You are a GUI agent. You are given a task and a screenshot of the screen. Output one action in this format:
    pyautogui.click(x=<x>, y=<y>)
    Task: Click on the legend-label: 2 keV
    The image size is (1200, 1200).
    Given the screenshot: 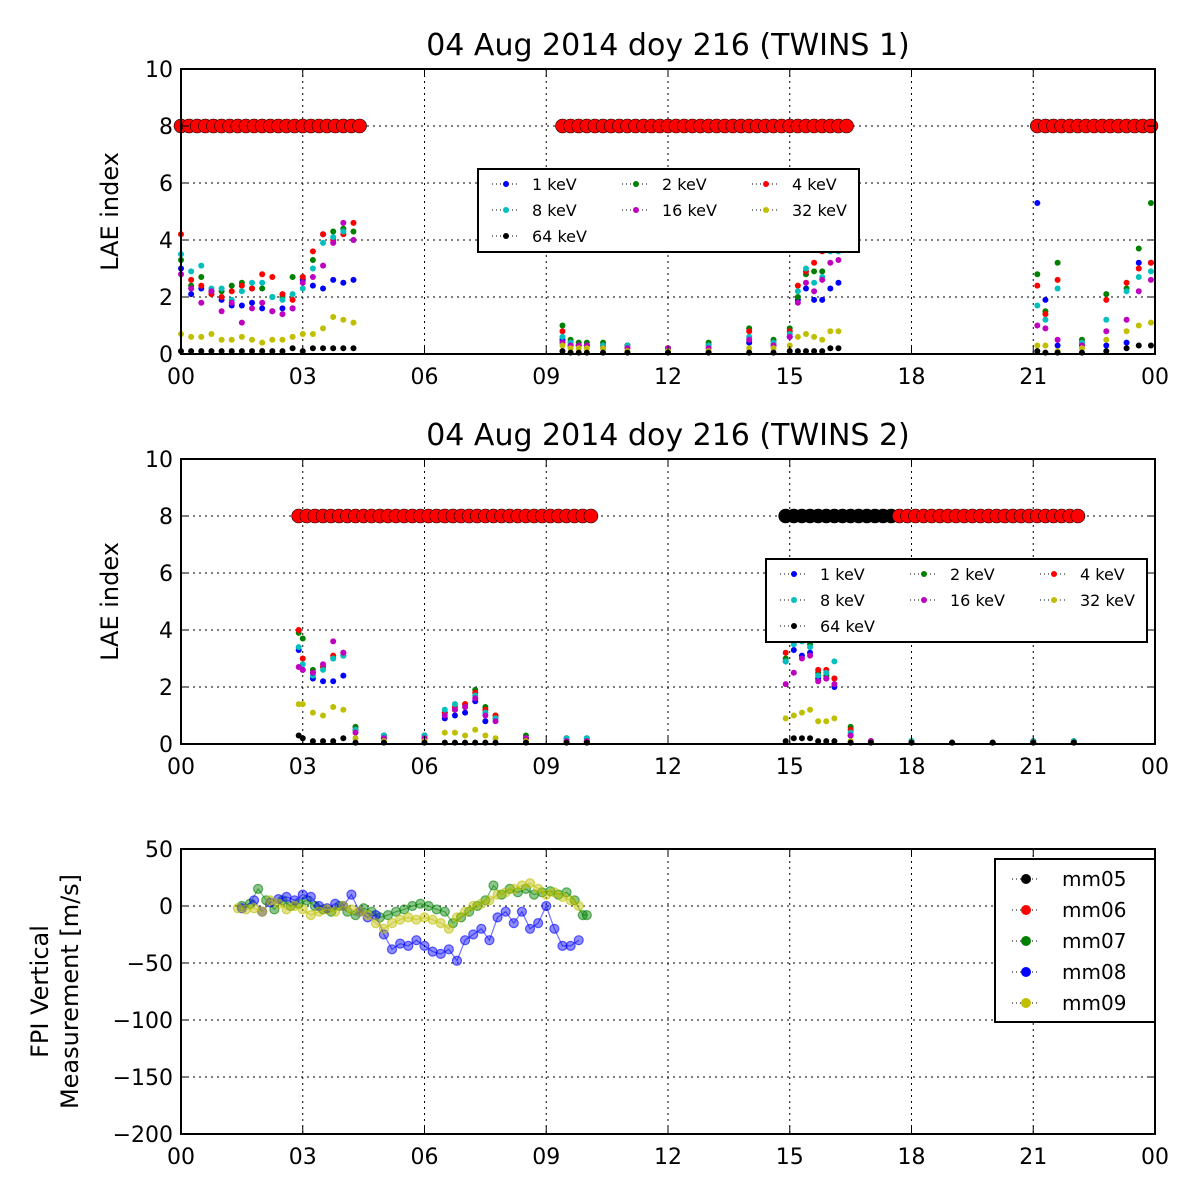 What is the action you would take?
    pyautogui.click(x=684, y=184)
    